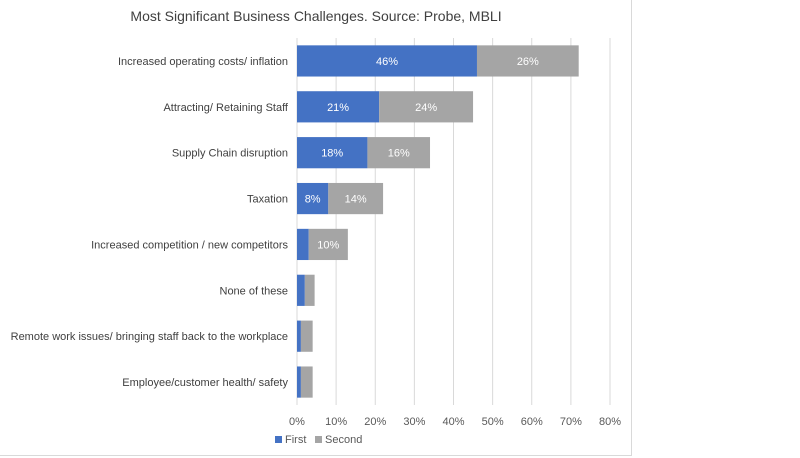 This screenshot has width=800, height=458. What do you see at coordinates (254, 291) in the screenshot?
I see `category-label: None of these` at bounding box center [254, 291].